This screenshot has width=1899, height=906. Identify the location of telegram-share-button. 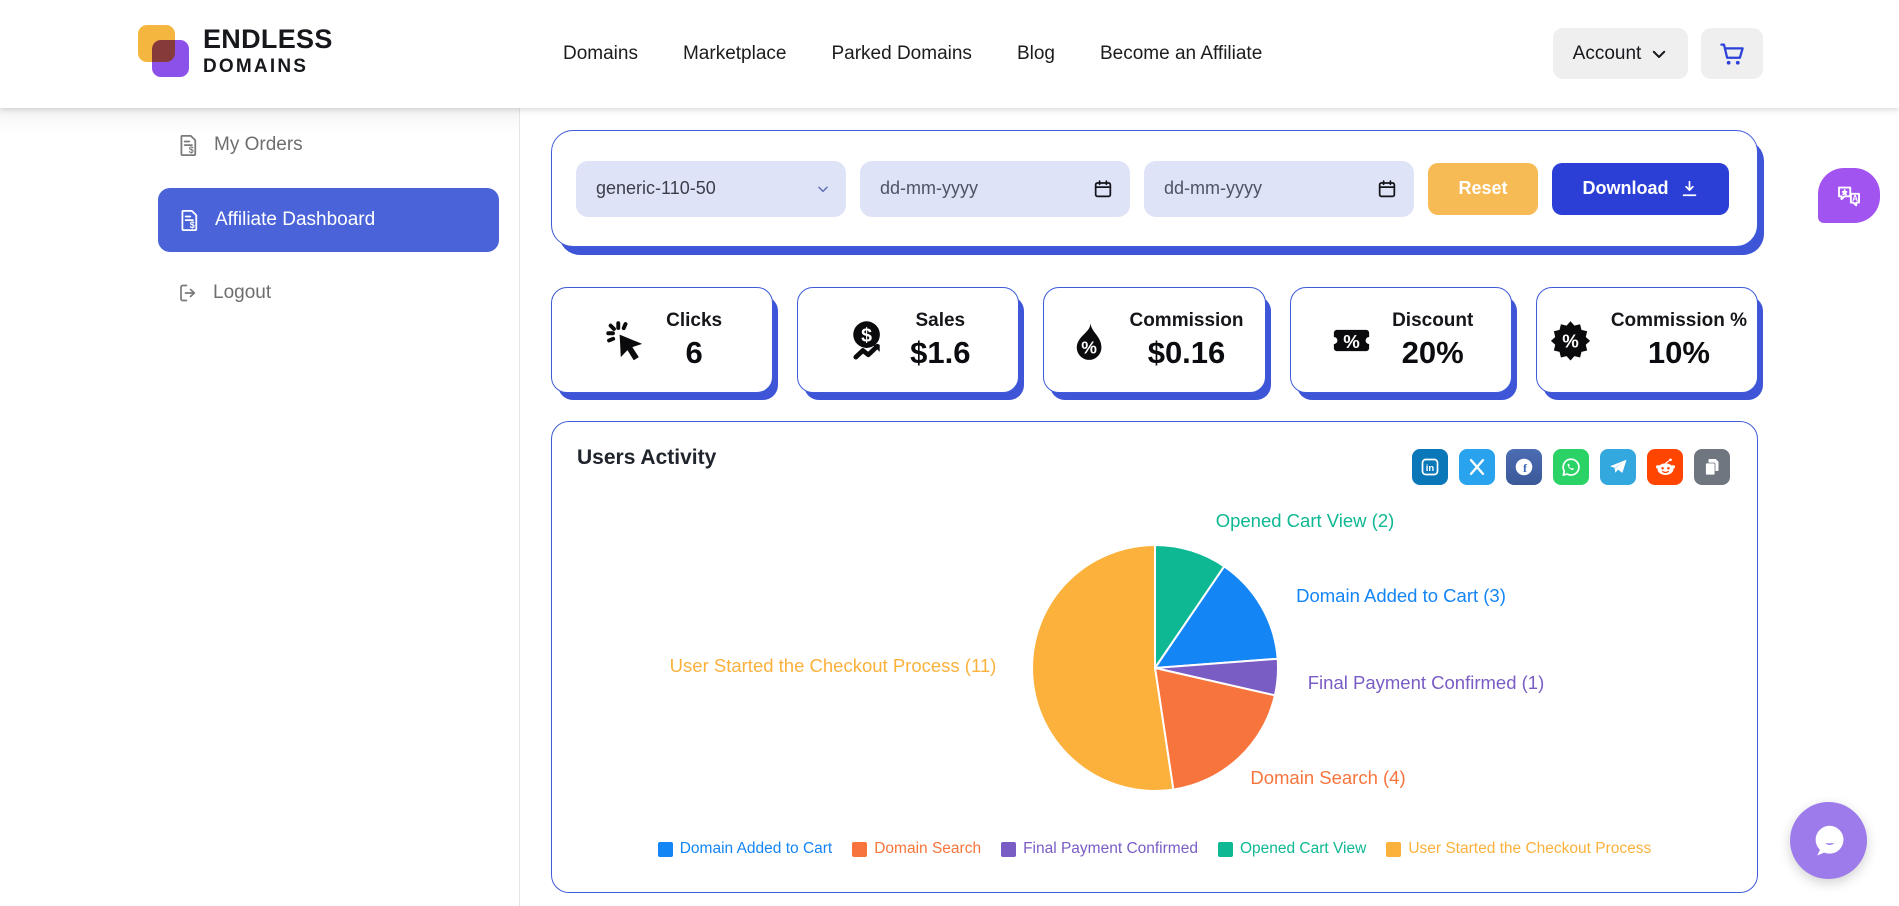
(1618, 467).